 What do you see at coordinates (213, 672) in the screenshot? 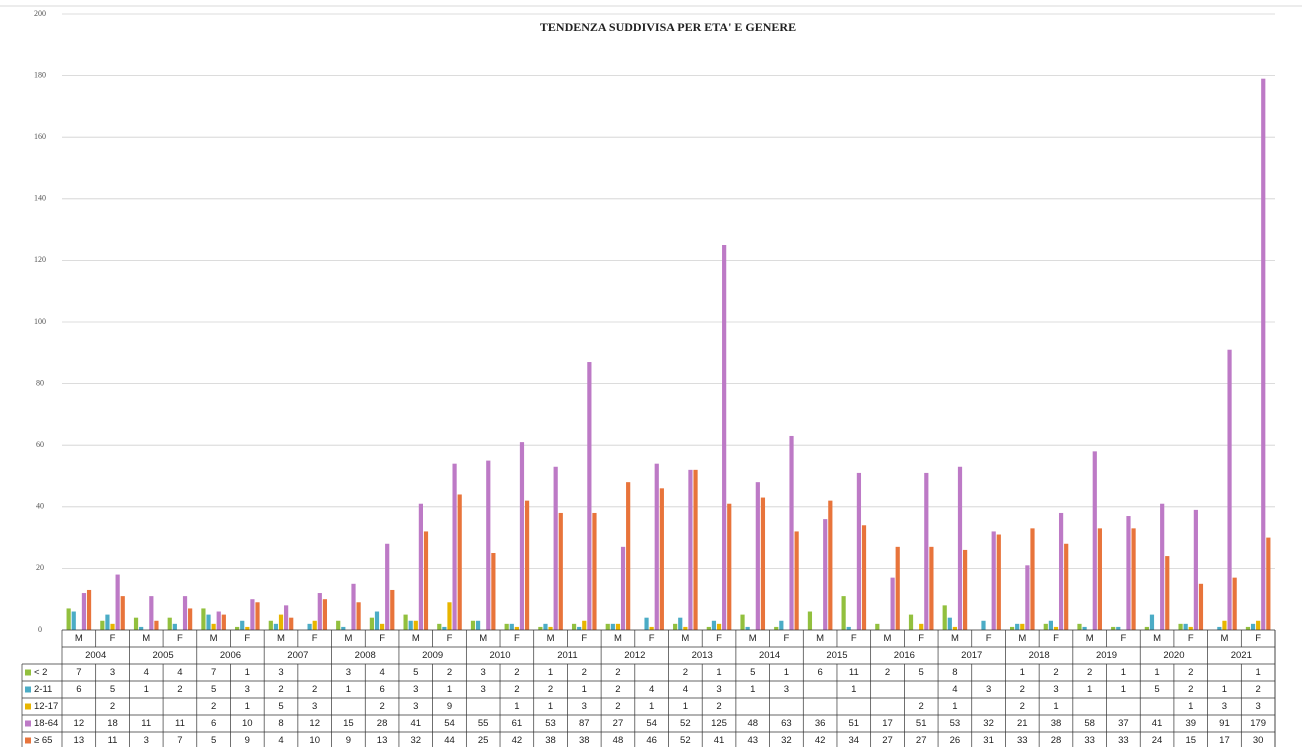
I see `table-cell: 7` at bounding box center [213, 672].